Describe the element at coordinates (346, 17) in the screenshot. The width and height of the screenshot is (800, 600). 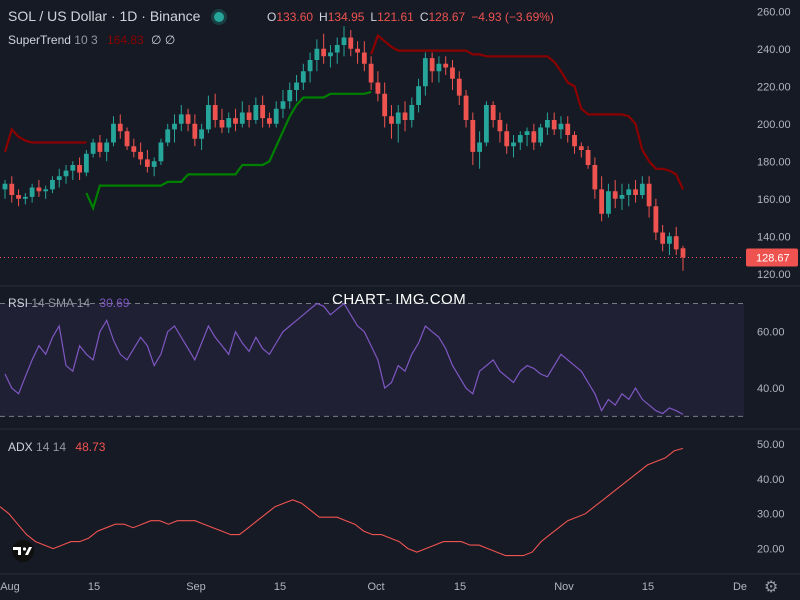
I see `ohlc-value-h: 134.95` at that location.